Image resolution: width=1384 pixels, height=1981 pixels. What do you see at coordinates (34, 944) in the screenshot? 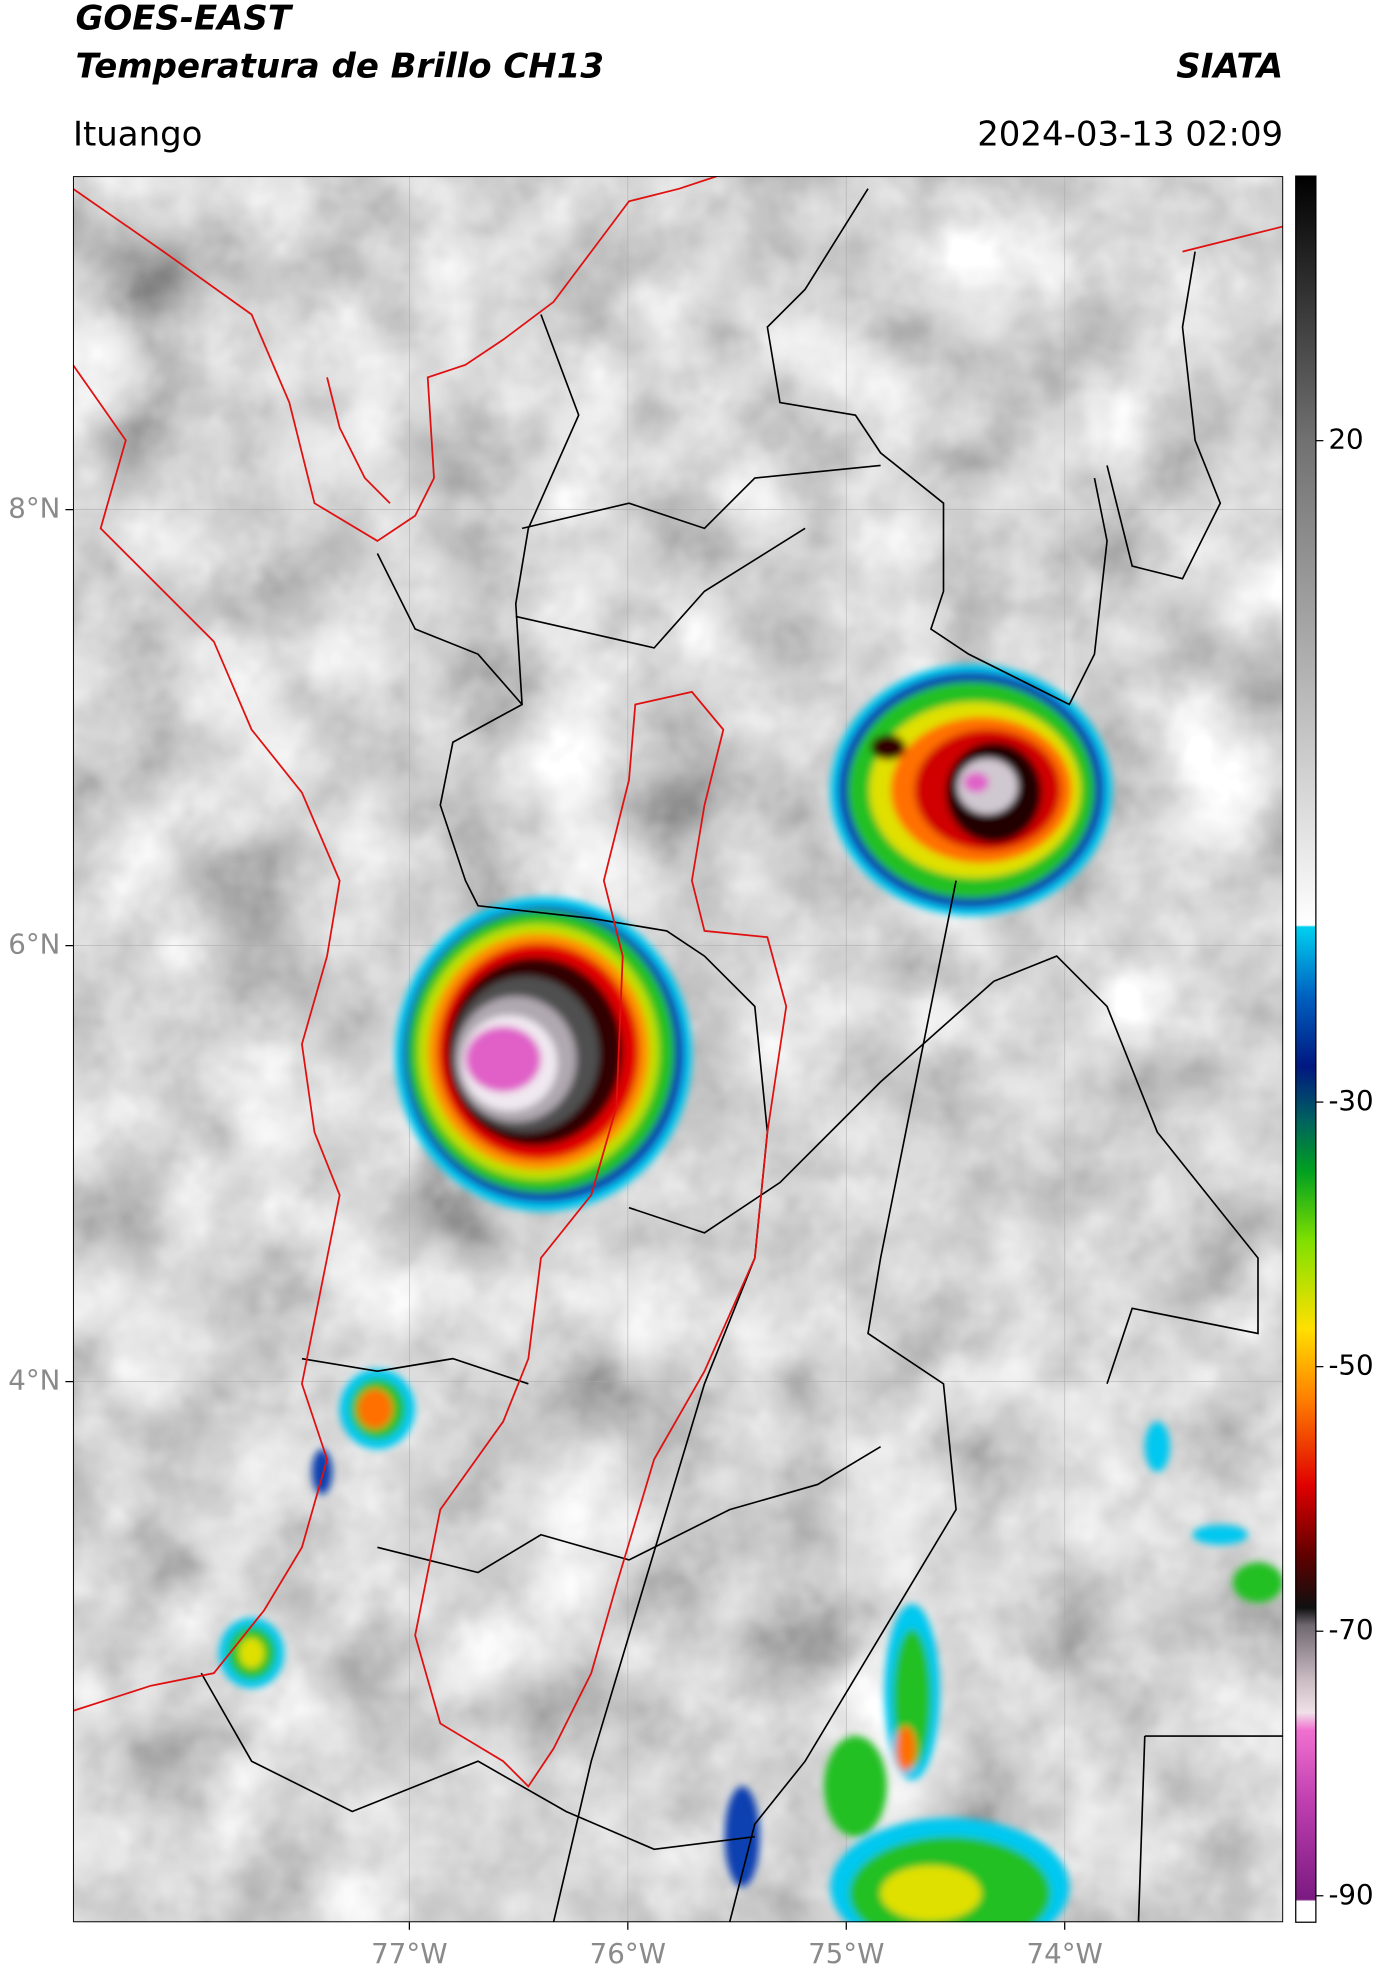
I see `y-tick-label: 6°N` at bounding box center [34, 944].